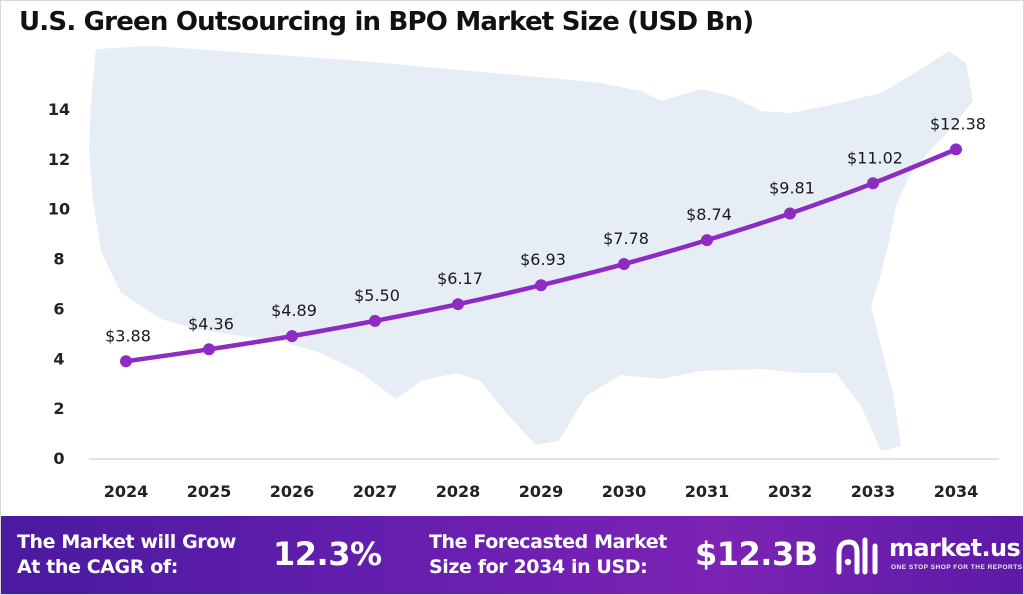 The image size is (1024, 595). Describe the element at coordinates (790, 491) in the screenshot. I see `x-tick-label: 2032` at that location.